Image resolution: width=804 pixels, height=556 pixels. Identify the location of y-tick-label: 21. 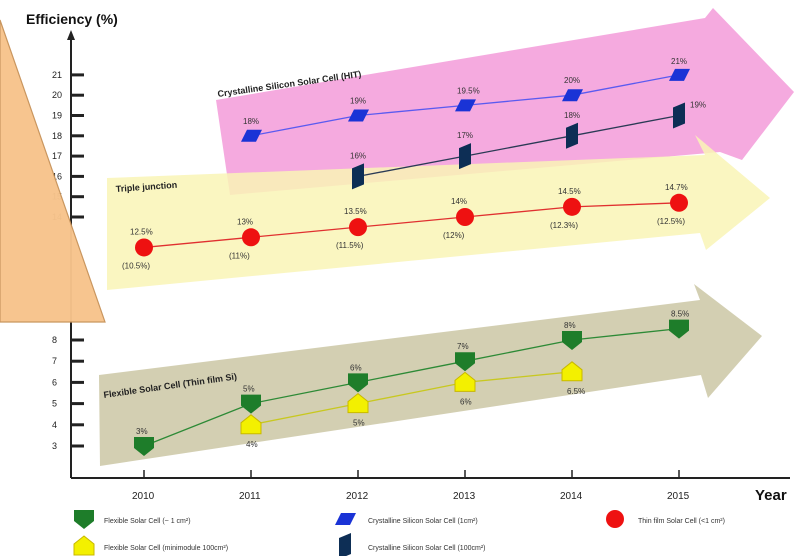
(57, 75).